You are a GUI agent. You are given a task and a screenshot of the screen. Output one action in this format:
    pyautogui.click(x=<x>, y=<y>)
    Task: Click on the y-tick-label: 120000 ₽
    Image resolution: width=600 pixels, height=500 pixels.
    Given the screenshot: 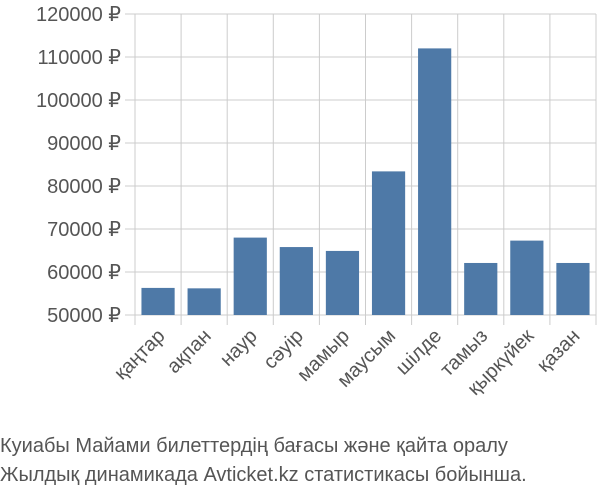 What is the action you would take?
    pyautogui.click(x=78, y=15)
    